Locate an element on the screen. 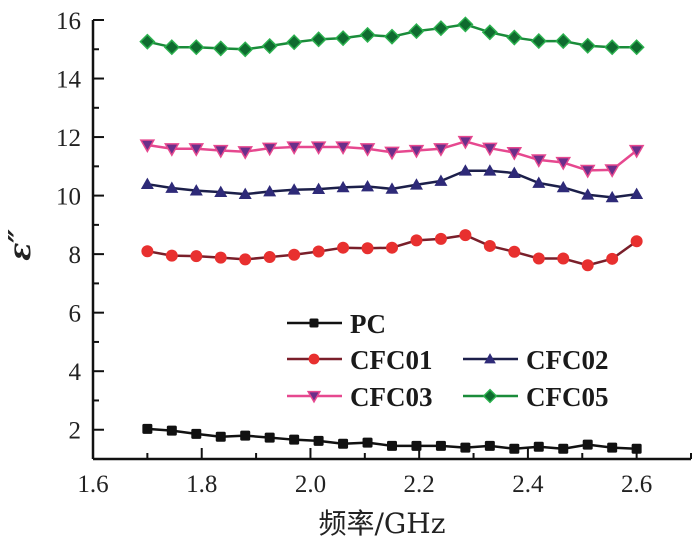 The image size is (700, 544). legend-label-cfc05: CFC05 is located at coordinates (567, 397).